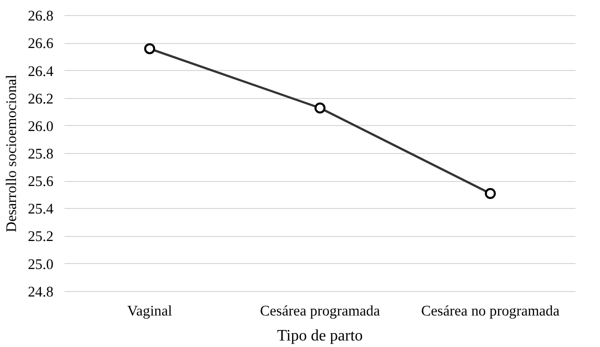 This screenshot has height=347, width=600. I want to click on x-tick-label: Vaginal, so click(149, 312).